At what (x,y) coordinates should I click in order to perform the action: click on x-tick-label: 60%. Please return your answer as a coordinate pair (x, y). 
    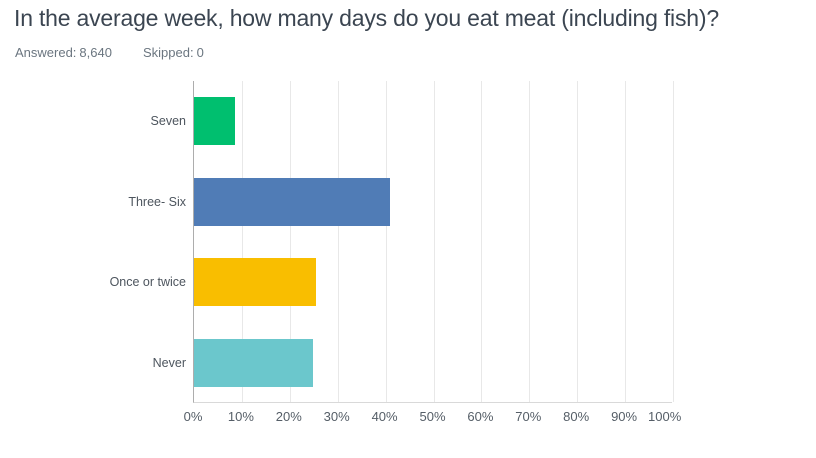
    Looking at the image, I should click on (480, 416).